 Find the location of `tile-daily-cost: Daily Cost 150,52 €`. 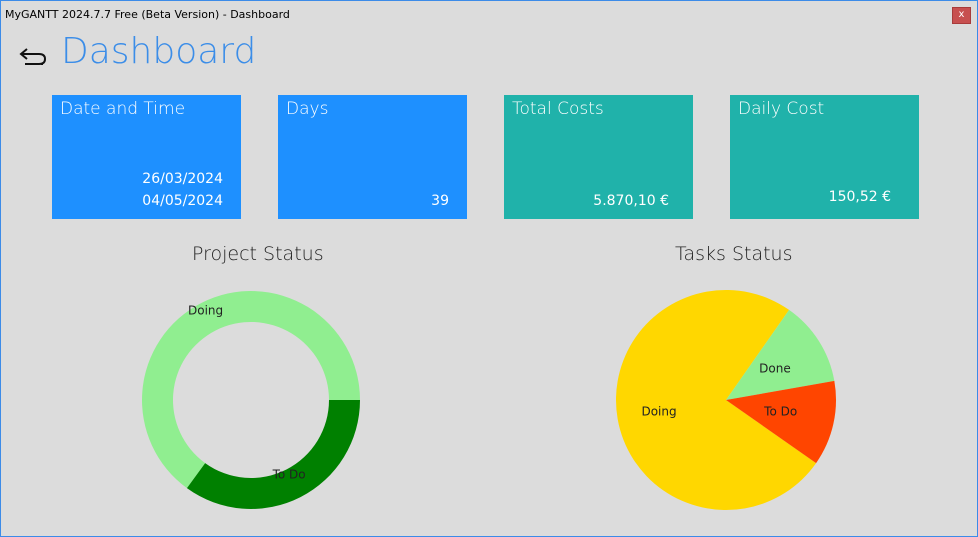

tile-daily-cost: Daily Cost 150,52 € is located at coordinates (824, 157).